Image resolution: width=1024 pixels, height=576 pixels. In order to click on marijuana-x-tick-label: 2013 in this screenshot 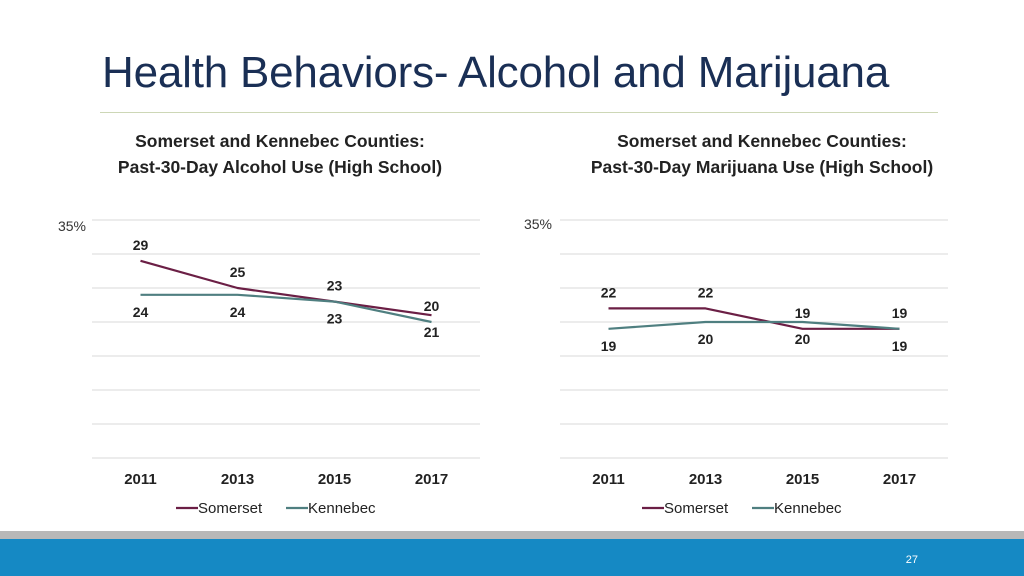, I will do `click(705, 479)`.